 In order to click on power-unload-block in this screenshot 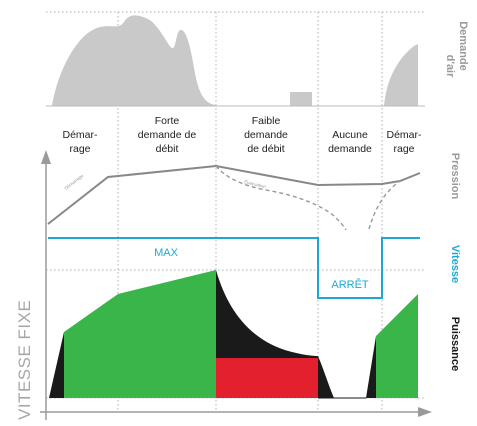, I will do `click(267, 378)`.